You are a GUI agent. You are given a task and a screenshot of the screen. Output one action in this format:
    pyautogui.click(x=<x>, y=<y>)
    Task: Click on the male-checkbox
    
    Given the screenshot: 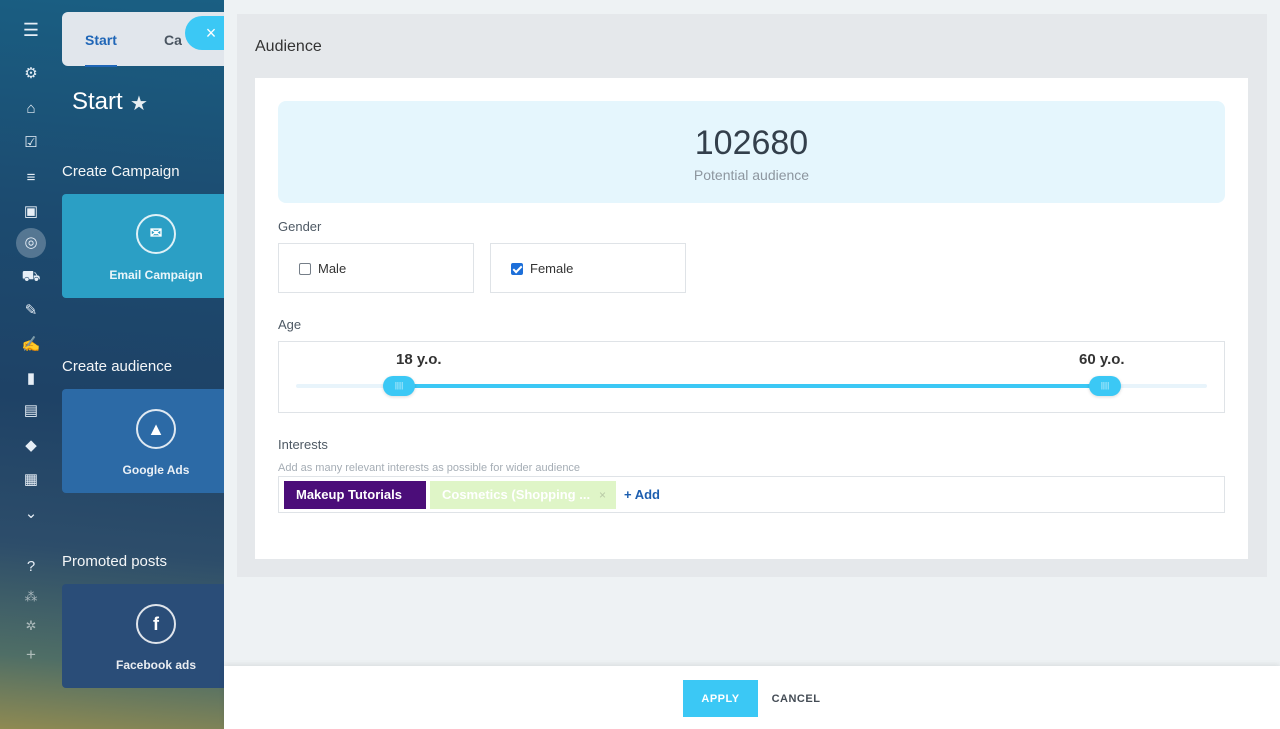 What is the action you would take?
    pyautogui.click(x=305, y=269)
    